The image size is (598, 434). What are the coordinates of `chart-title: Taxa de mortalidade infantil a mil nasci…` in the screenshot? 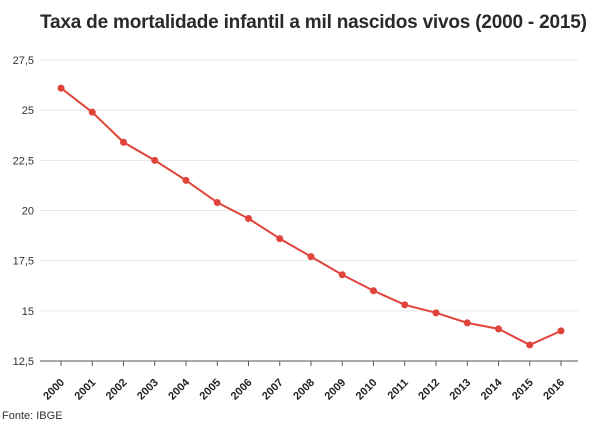 It's located at (313, 22).